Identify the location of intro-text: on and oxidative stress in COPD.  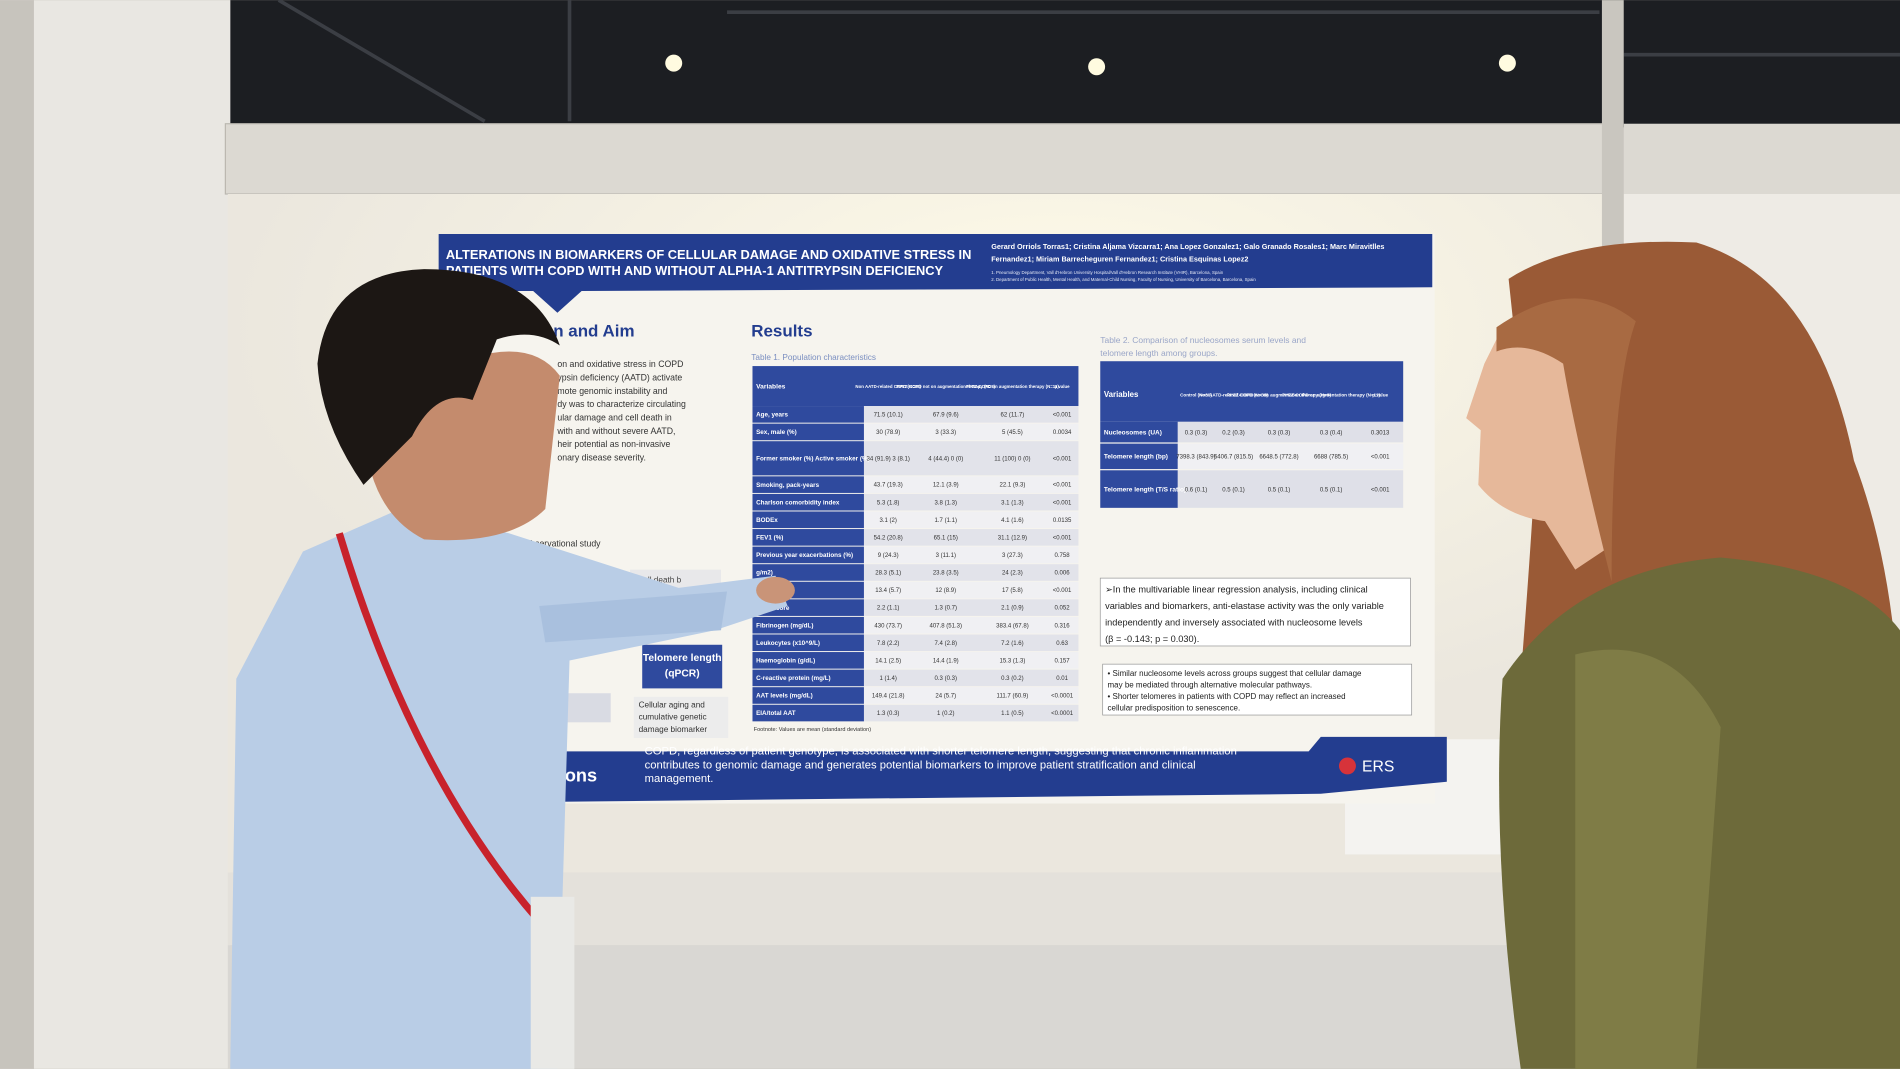
(620, 364).